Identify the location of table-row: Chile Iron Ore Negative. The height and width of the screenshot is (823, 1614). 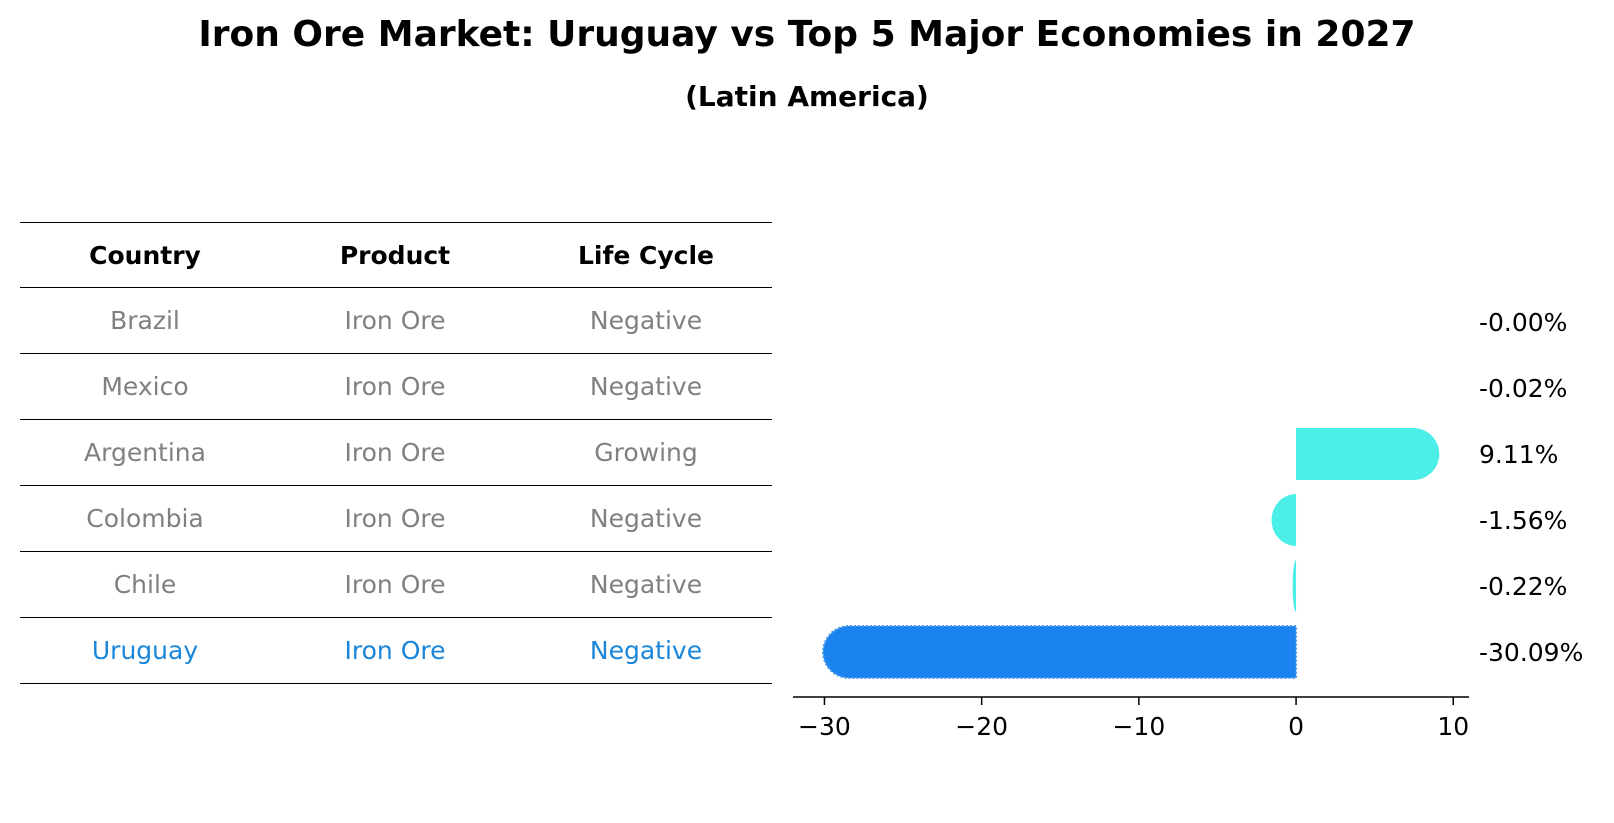
(396, 585).